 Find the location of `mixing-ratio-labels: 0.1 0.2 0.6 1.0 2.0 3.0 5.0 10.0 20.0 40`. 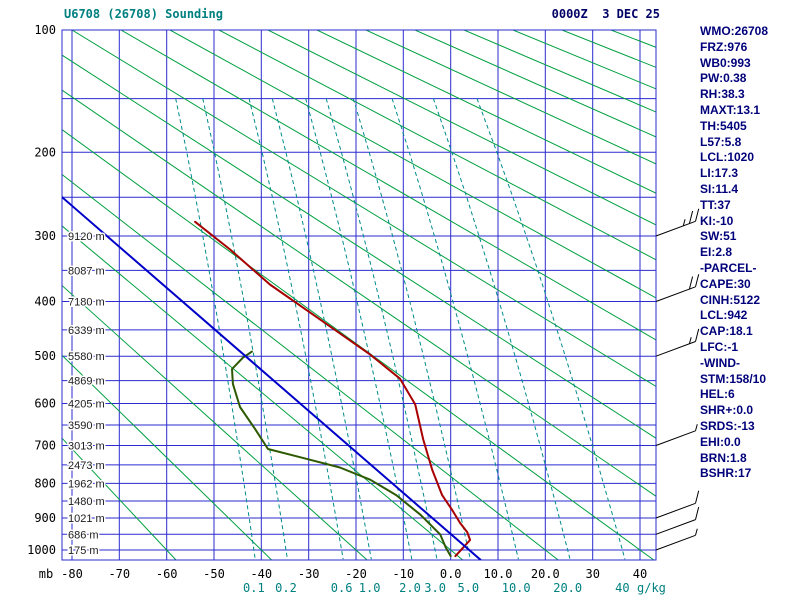

mixing-ratio-labels: 0.1 0.2 0.6 1.0 2.0 3.0 5.0 10.0 20.0 40 is located at coordinates (436, 588).